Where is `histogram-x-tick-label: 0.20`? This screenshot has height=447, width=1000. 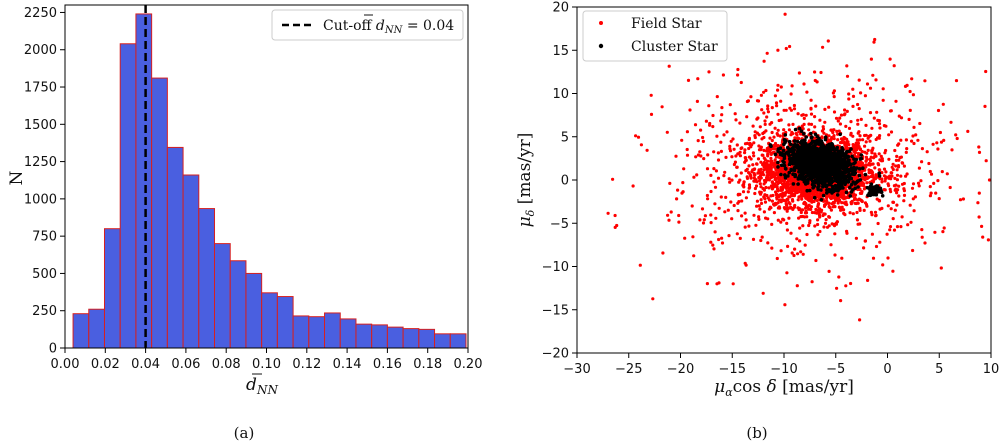 histogram-x-tick-label: 0.20 is located at coordinates (468, 364).